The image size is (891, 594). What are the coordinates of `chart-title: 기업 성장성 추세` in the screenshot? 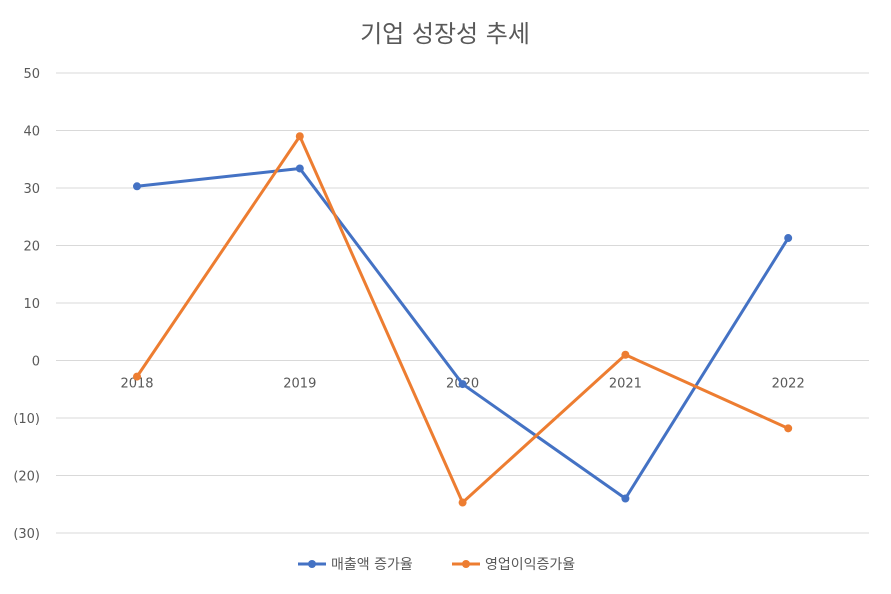 It's located at (445, 34).